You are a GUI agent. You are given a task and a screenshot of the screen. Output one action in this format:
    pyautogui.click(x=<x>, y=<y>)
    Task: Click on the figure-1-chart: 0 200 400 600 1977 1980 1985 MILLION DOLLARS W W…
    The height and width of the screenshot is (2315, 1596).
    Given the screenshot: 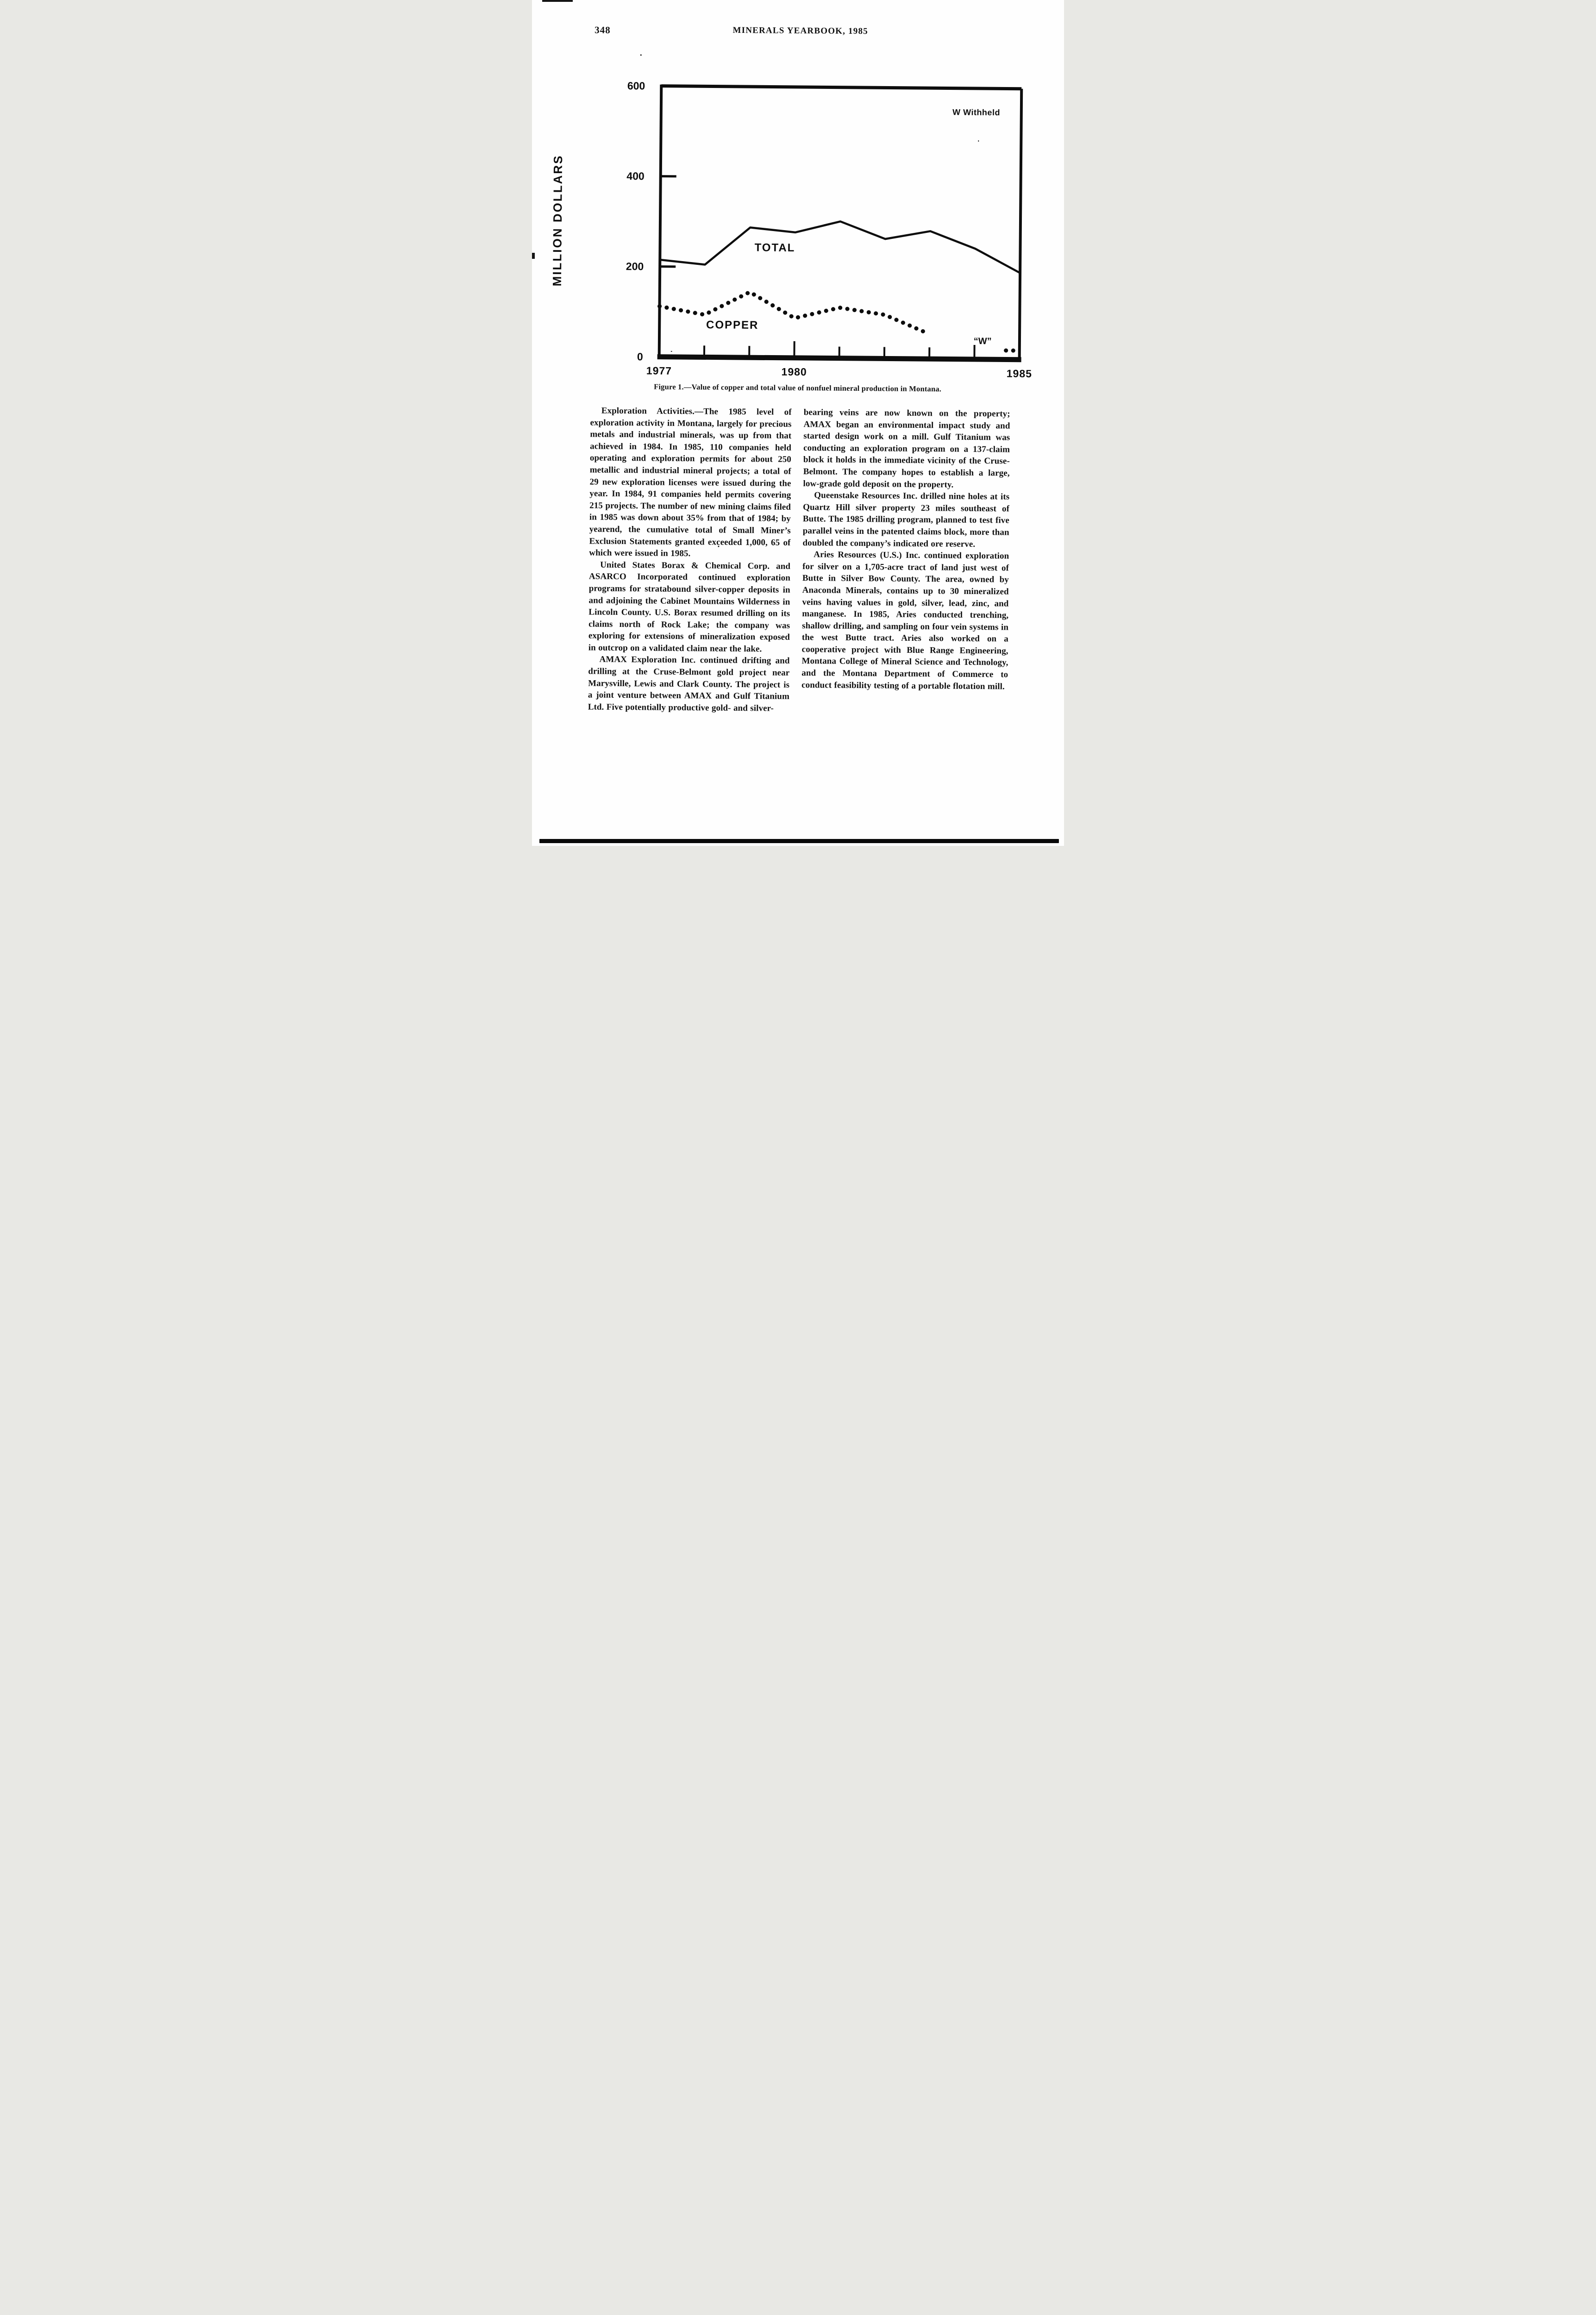 What is the action you would take?
    pyautogui.click(x=798, y=232)
    